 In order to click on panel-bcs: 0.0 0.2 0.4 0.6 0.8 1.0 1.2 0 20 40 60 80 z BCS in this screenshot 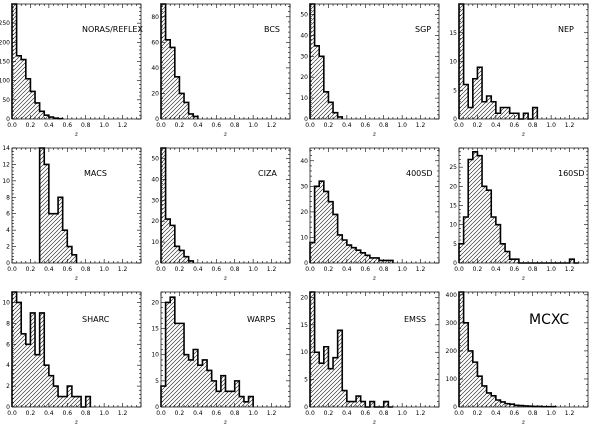, I will do `click(221, 70)`.